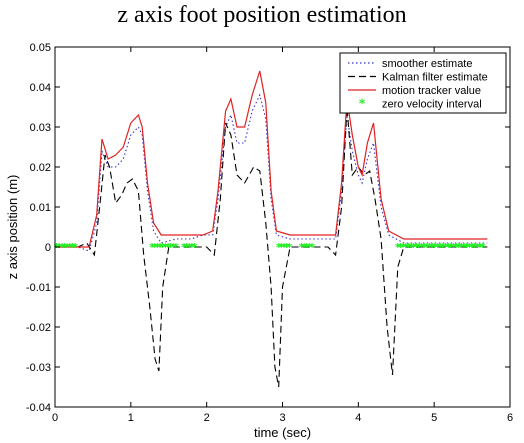 This screenshot has height=443, width=524. I want to click on y-tick-label: 0.05, so click(40, 48).